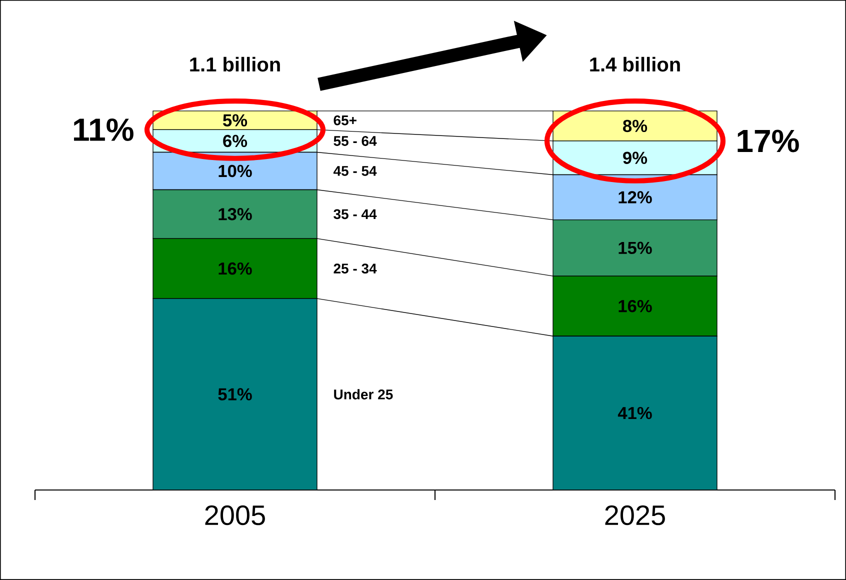 This screenshot has height=580, width=846. Describe the element at coordinates (635, 197) in the screenshot. I see `data-label: 12%` at that location.